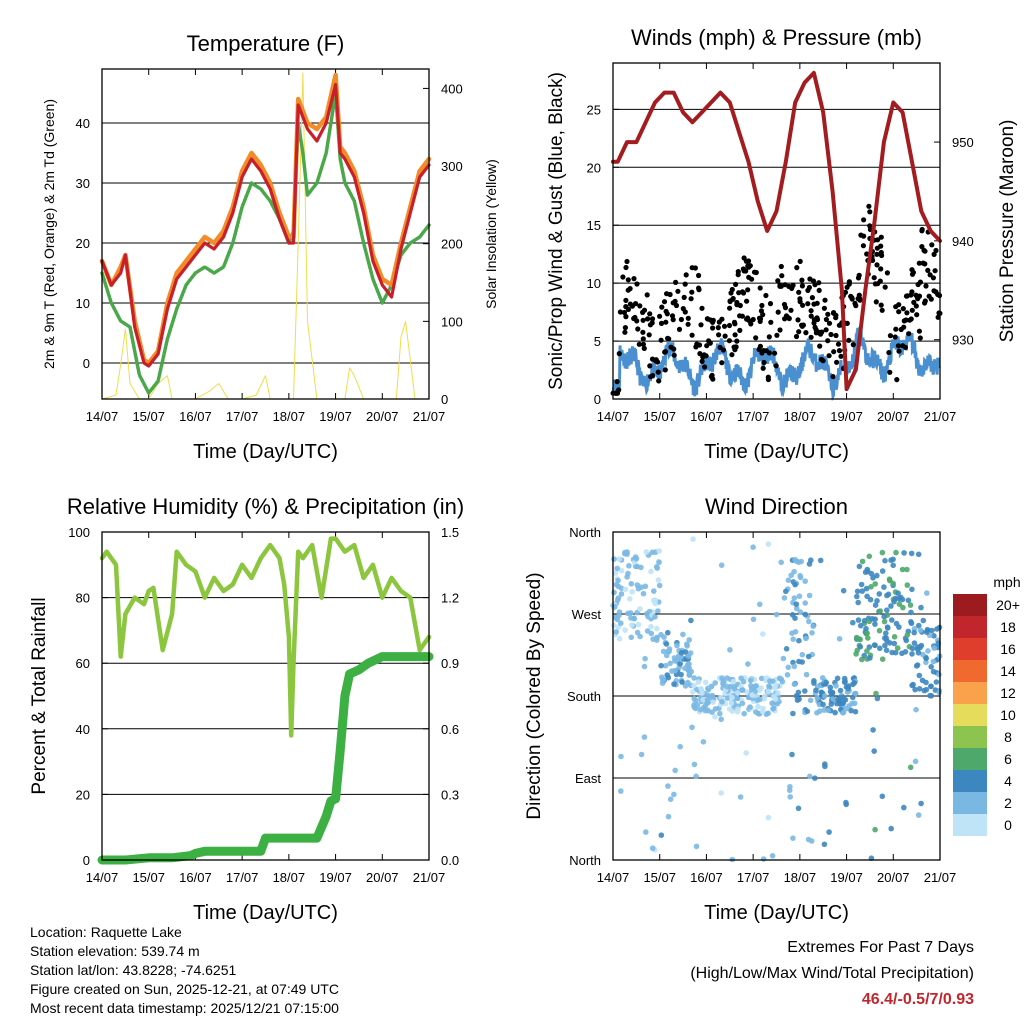 The image size is (1024, 1029). I want to click on panel2-xtick-label: 17/07, so click(753, 416).